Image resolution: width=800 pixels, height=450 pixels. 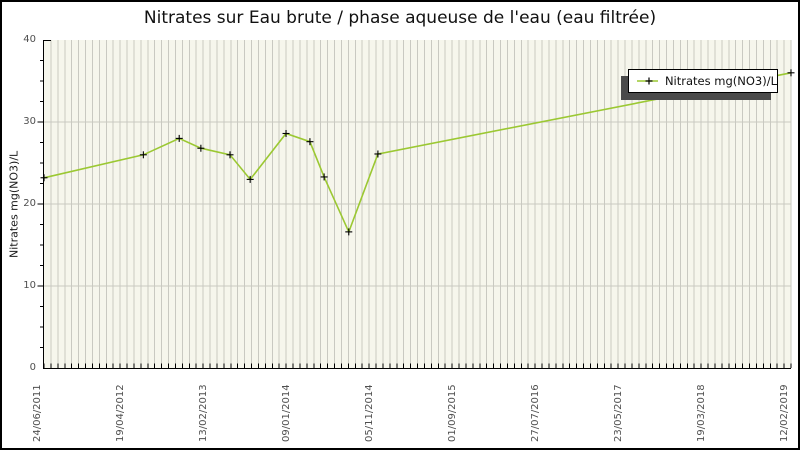 I want to click on x-tick-label: 12/02/2019, so click(x=784, y=413).